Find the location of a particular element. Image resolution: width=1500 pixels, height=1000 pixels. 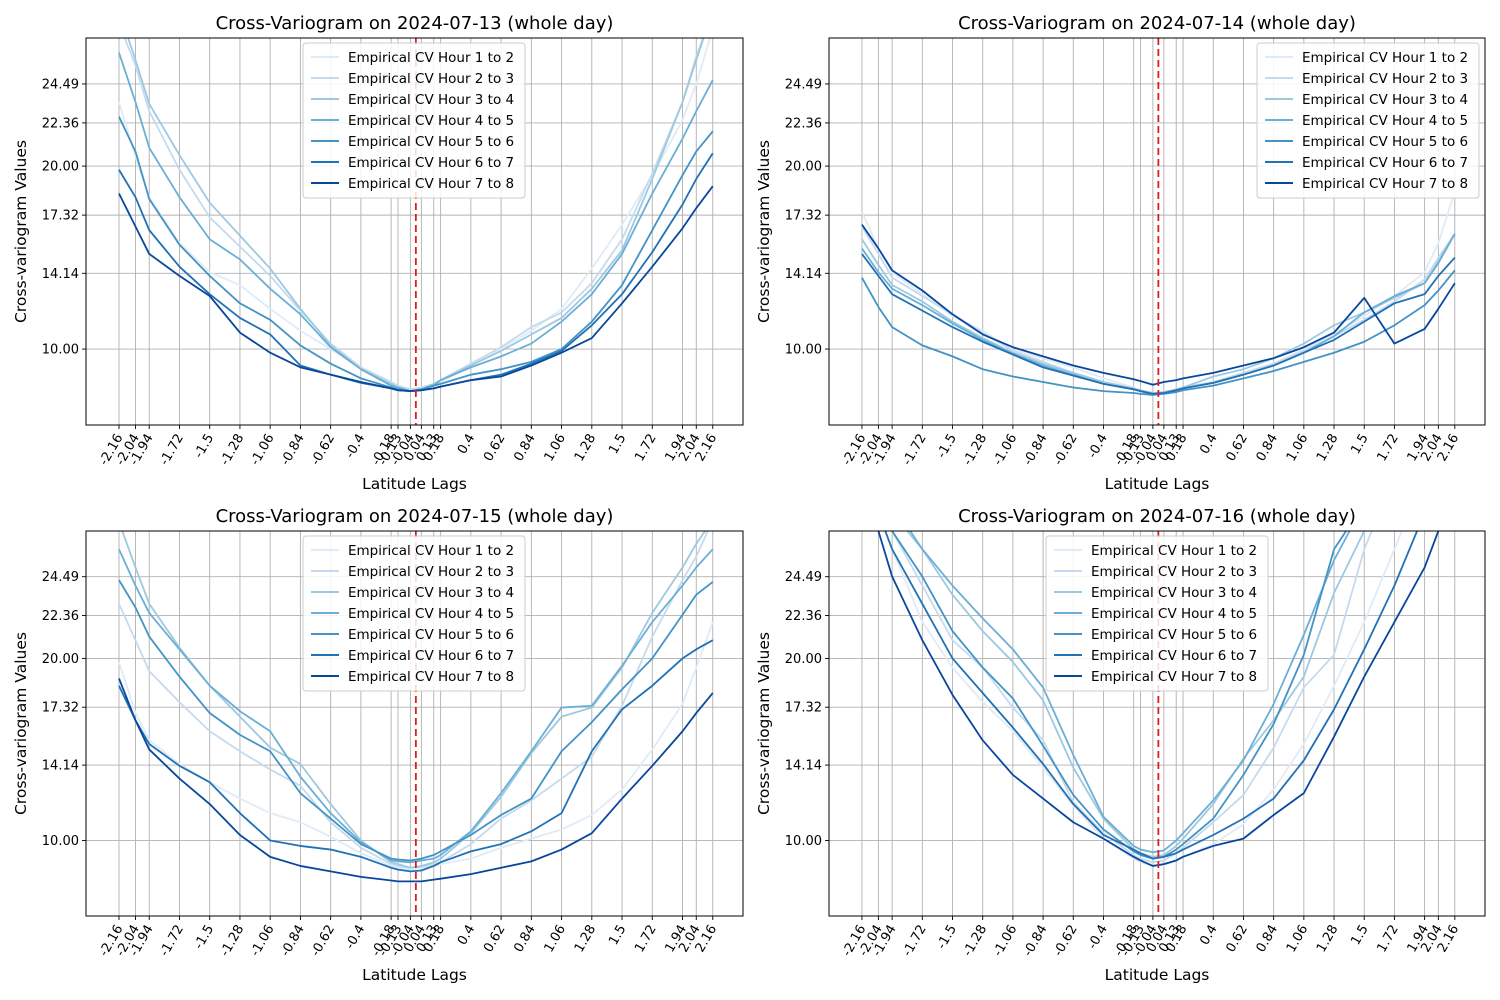

x-axis-label: Latitude Lags is located at coordinates (414, 484).